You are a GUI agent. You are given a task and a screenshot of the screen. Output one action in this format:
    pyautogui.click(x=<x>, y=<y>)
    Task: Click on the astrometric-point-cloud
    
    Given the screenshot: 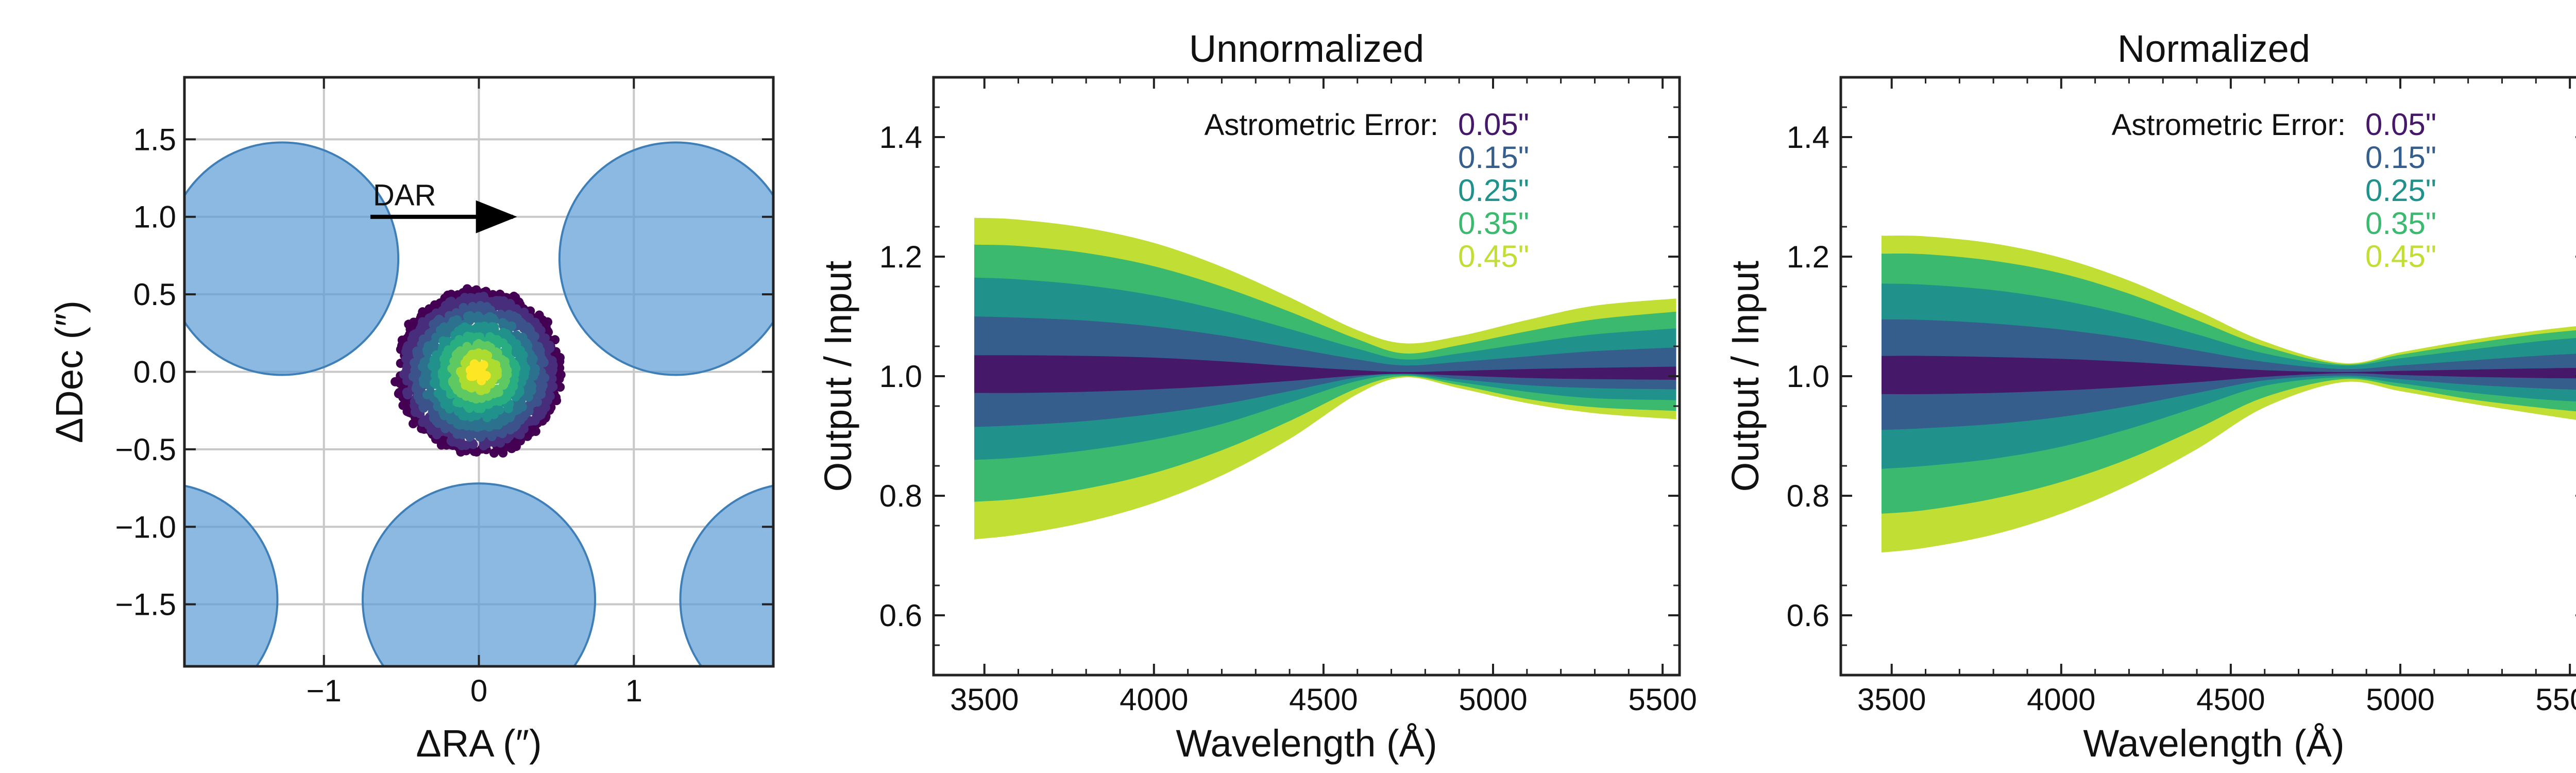 What is the action you would take?
    pyautogui.click(x=478, y=371)
    